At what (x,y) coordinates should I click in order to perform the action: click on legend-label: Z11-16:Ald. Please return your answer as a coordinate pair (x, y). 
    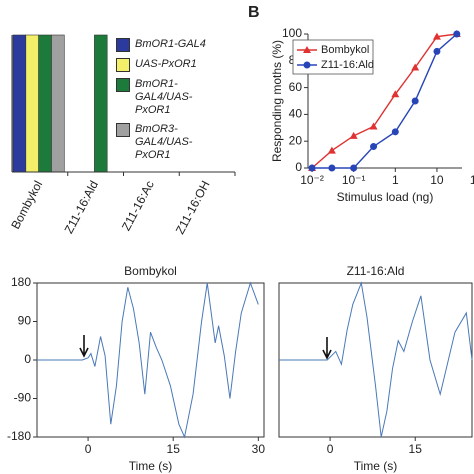
    Looking at the image, I should click on (347, 65).